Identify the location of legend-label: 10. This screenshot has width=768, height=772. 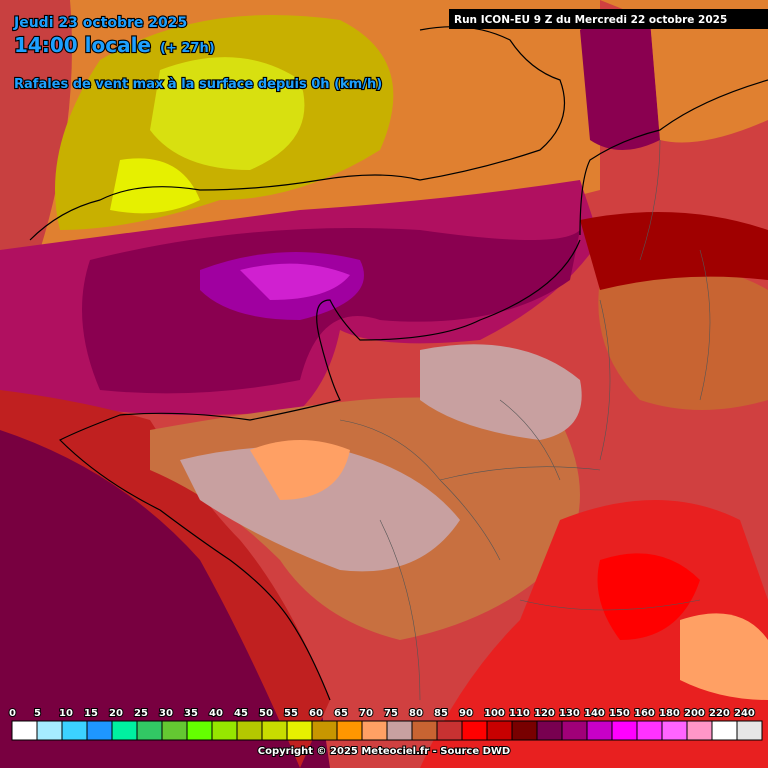
(66, 713).